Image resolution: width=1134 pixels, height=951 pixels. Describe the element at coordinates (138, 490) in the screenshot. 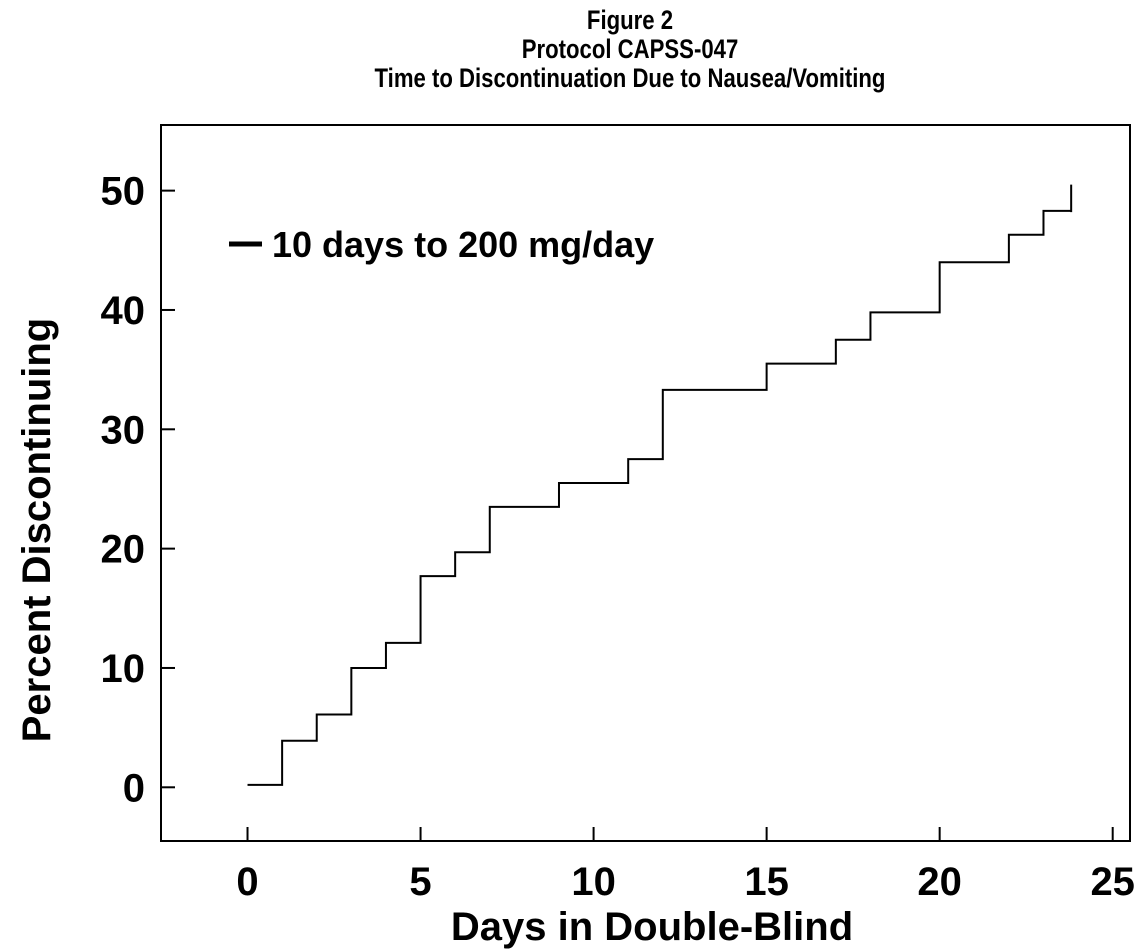

I see `y-axis-ticks: 0 10 20 30 40 50` at that location.